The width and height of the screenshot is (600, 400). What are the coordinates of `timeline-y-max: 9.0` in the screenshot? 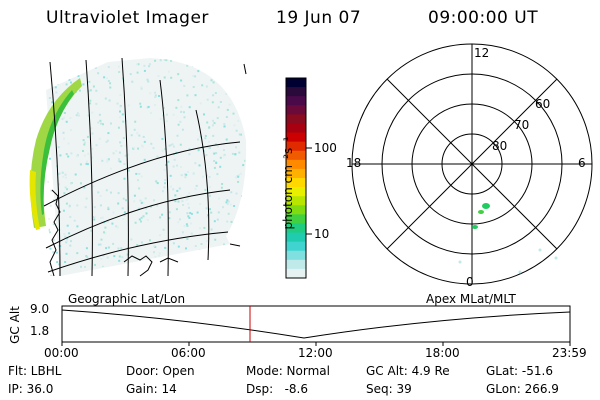 It's located at (40, 309).